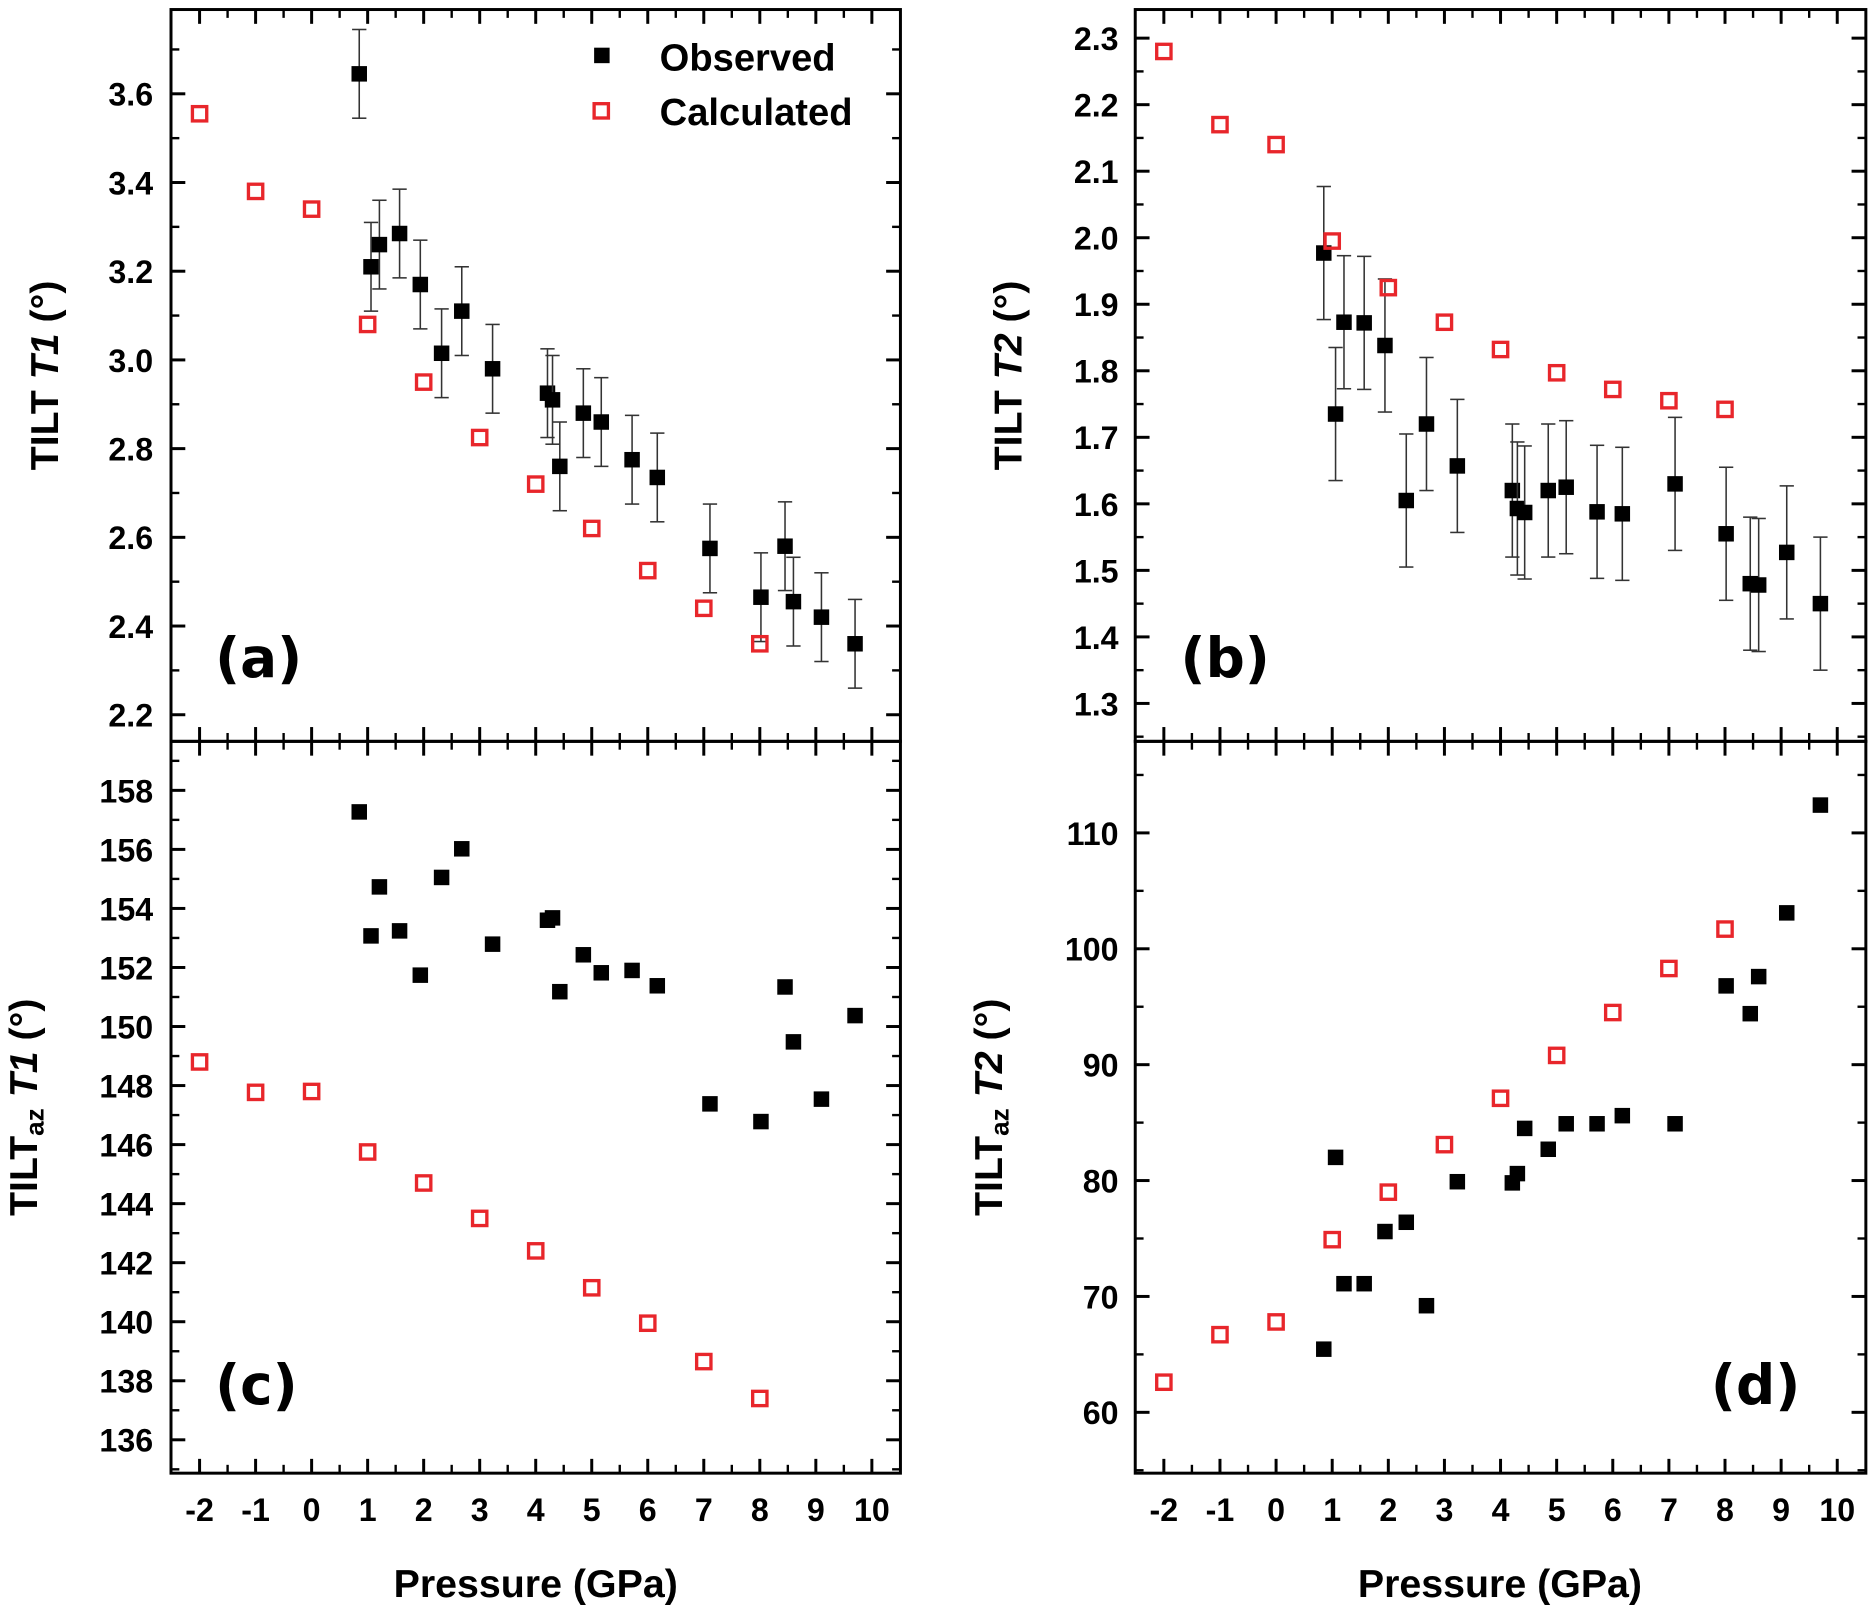  I want to click on x-tick-label: 1, so click(368, 1510).